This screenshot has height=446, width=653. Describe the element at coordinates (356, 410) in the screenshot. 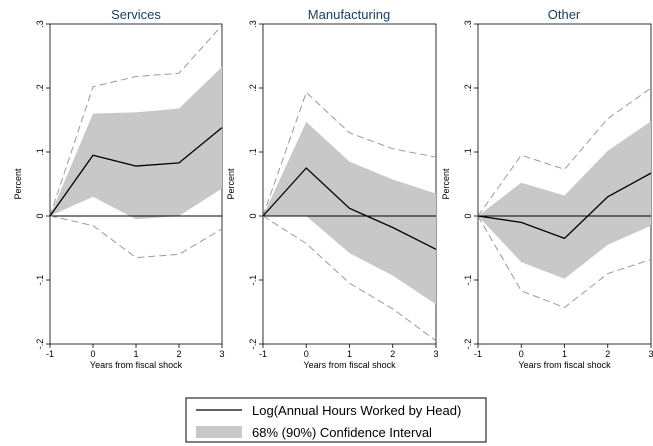

I see `legend-line-label: Log(Annual Hours Worked by Head)` at that location.